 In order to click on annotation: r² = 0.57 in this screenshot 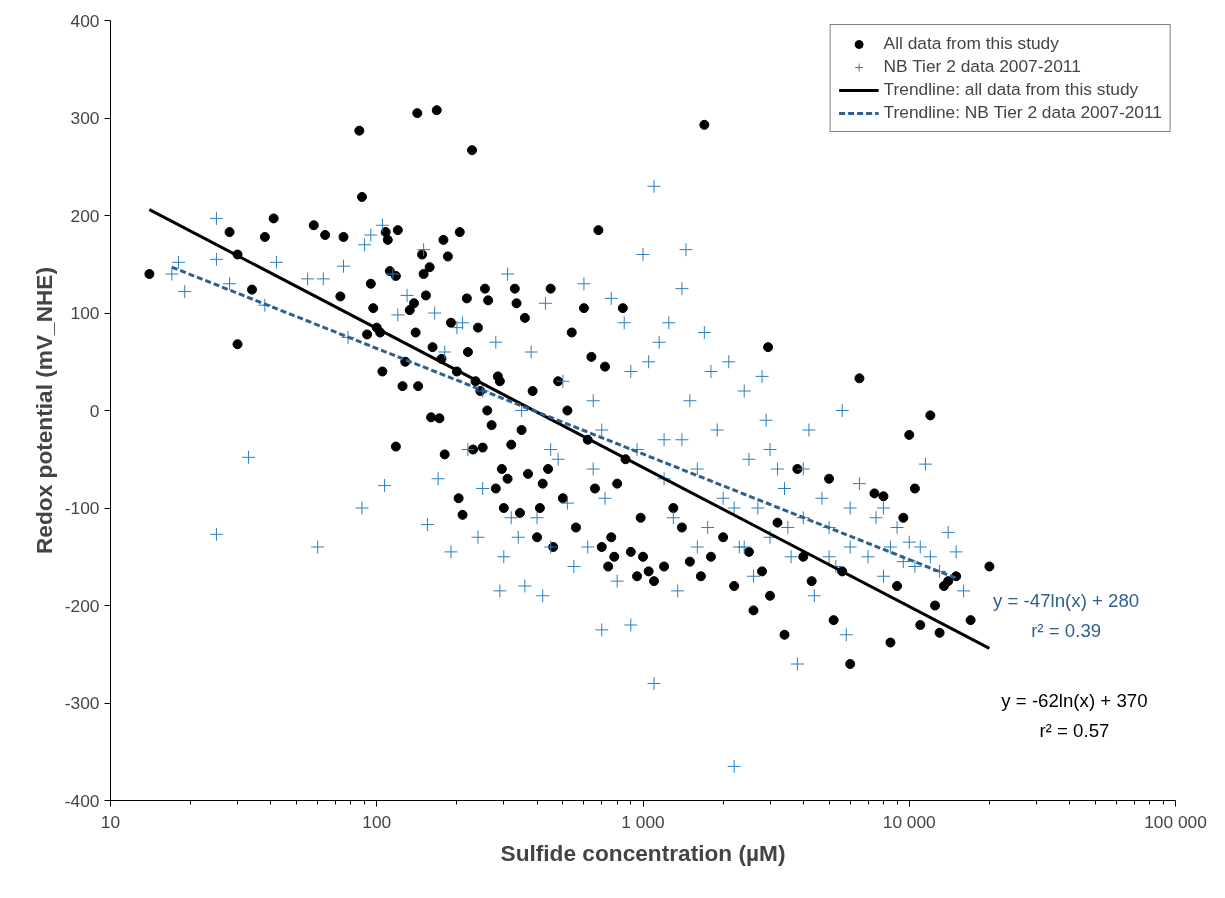, I will do `click(1074, 730)`.